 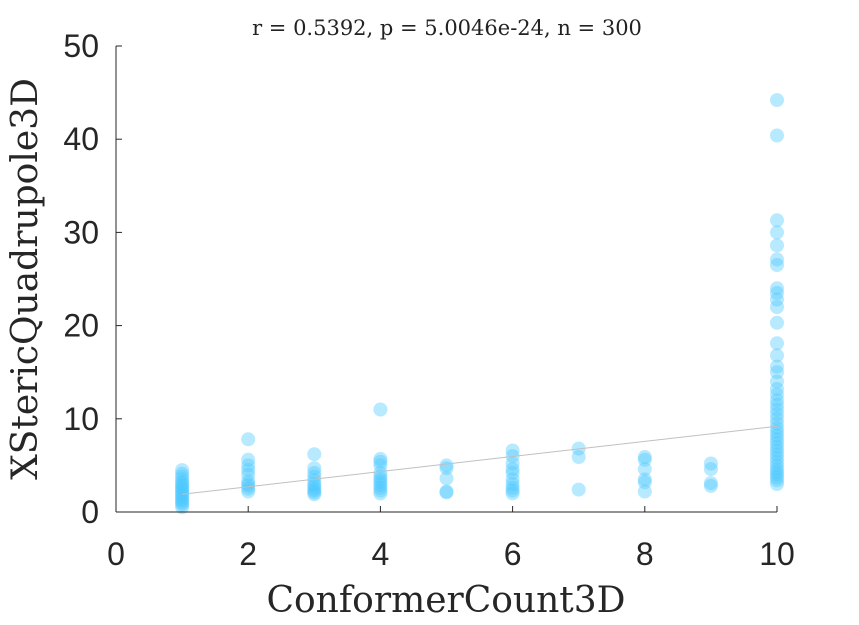 I want to click on y-ticks: 0 10 20 30 40 50, so click(x=92, y=279).